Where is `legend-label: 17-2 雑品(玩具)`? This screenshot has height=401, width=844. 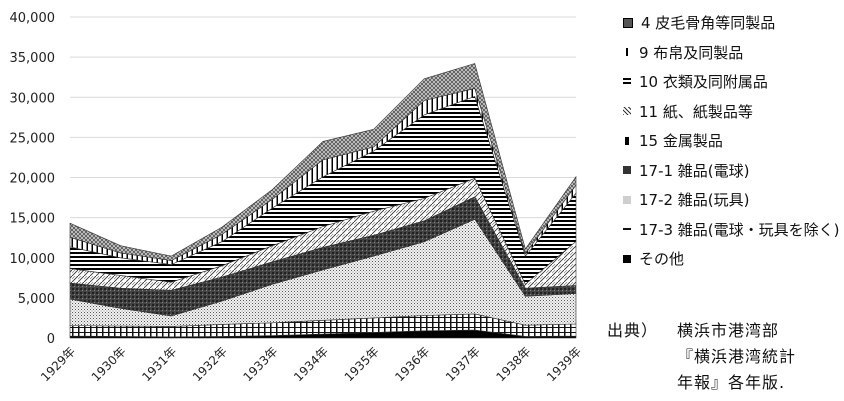
legend-label: 17-2 雑品(玩具) is located at coordinates (694, 200).